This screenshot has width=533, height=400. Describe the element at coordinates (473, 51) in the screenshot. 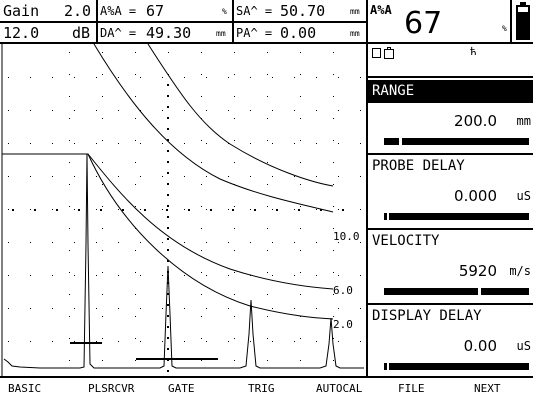

I see `probe-icon: ћ` at that location.